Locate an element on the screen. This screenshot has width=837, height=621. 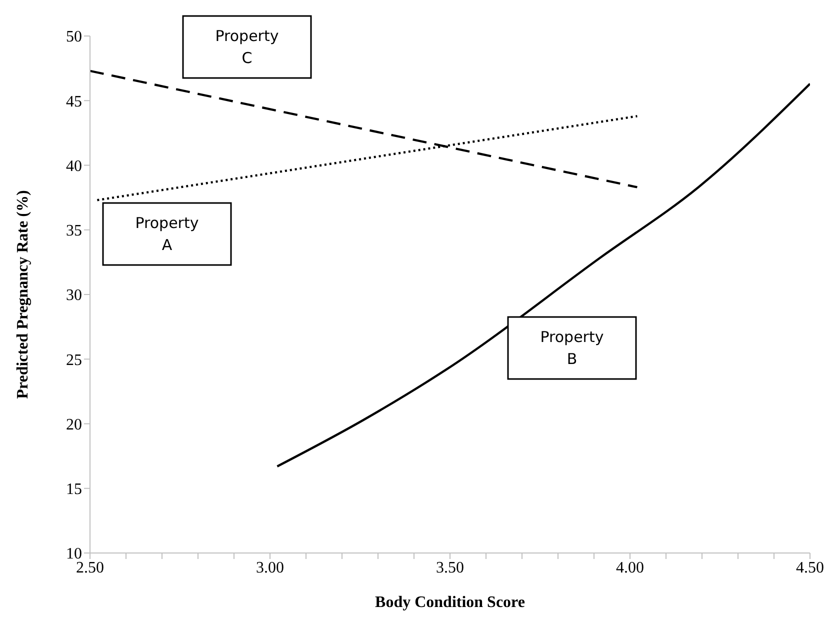
y-tick-label: 30 is located at coordinates (74, 295).